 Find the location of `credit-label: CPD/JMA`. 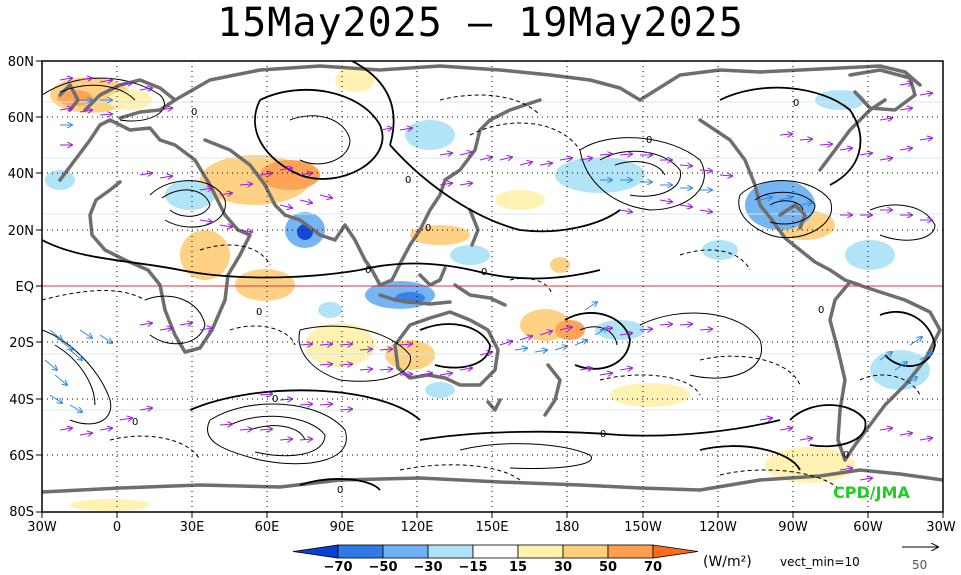

credit-label: CPD/JMA is located at coordinates (871, 492).